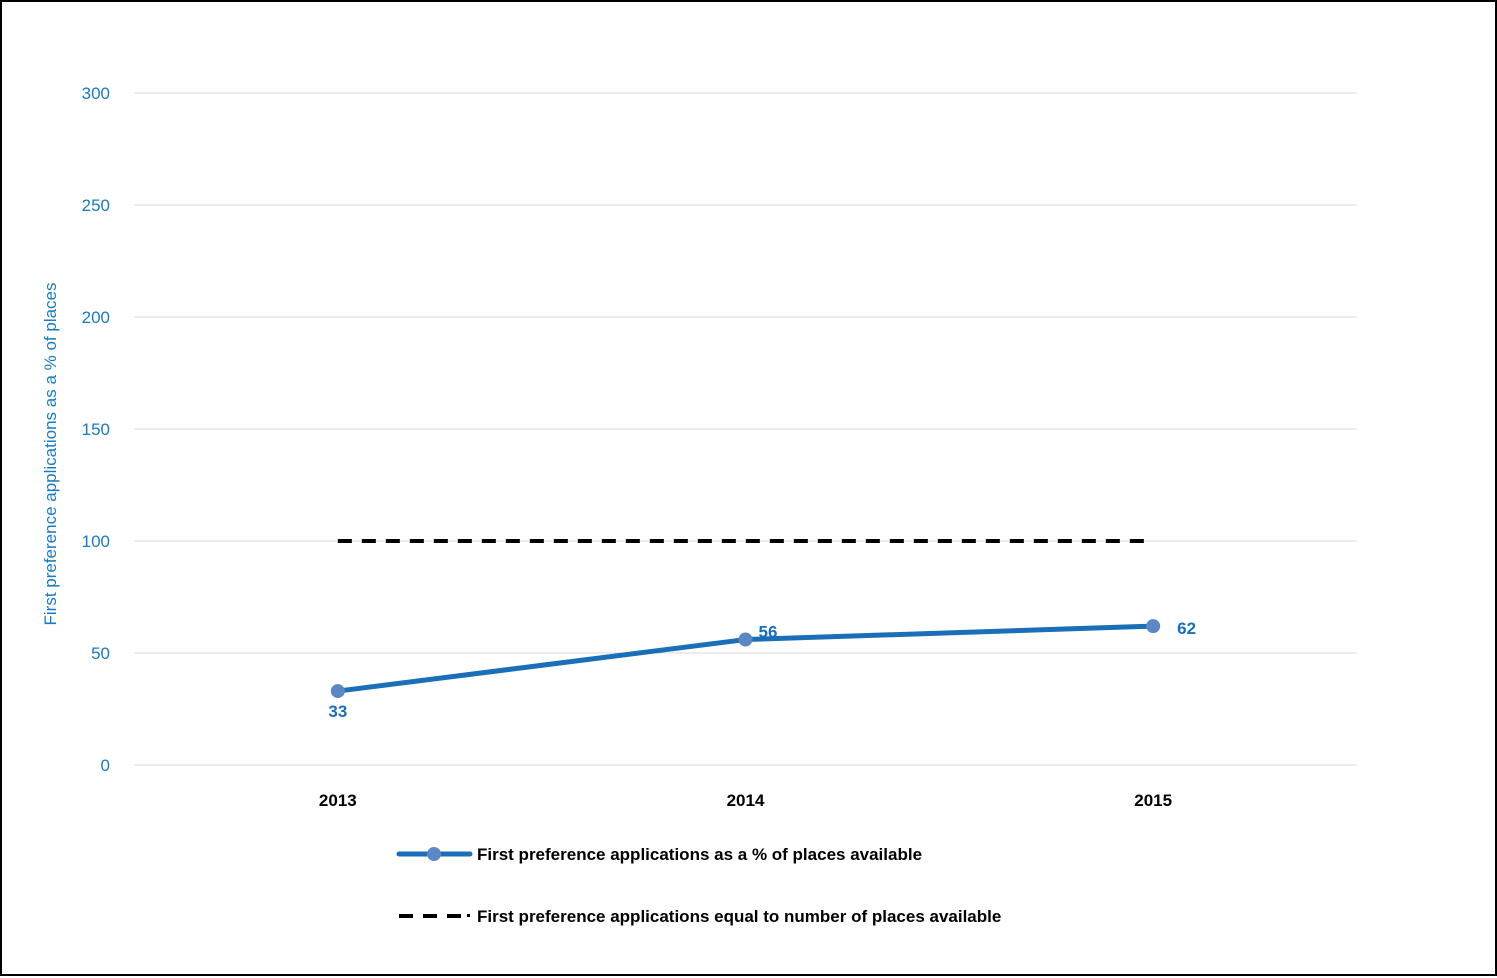  What do you see at coordinates (337, 711) in the screenshot?
I see `data-label: 33` at bounding box center [337, 711].